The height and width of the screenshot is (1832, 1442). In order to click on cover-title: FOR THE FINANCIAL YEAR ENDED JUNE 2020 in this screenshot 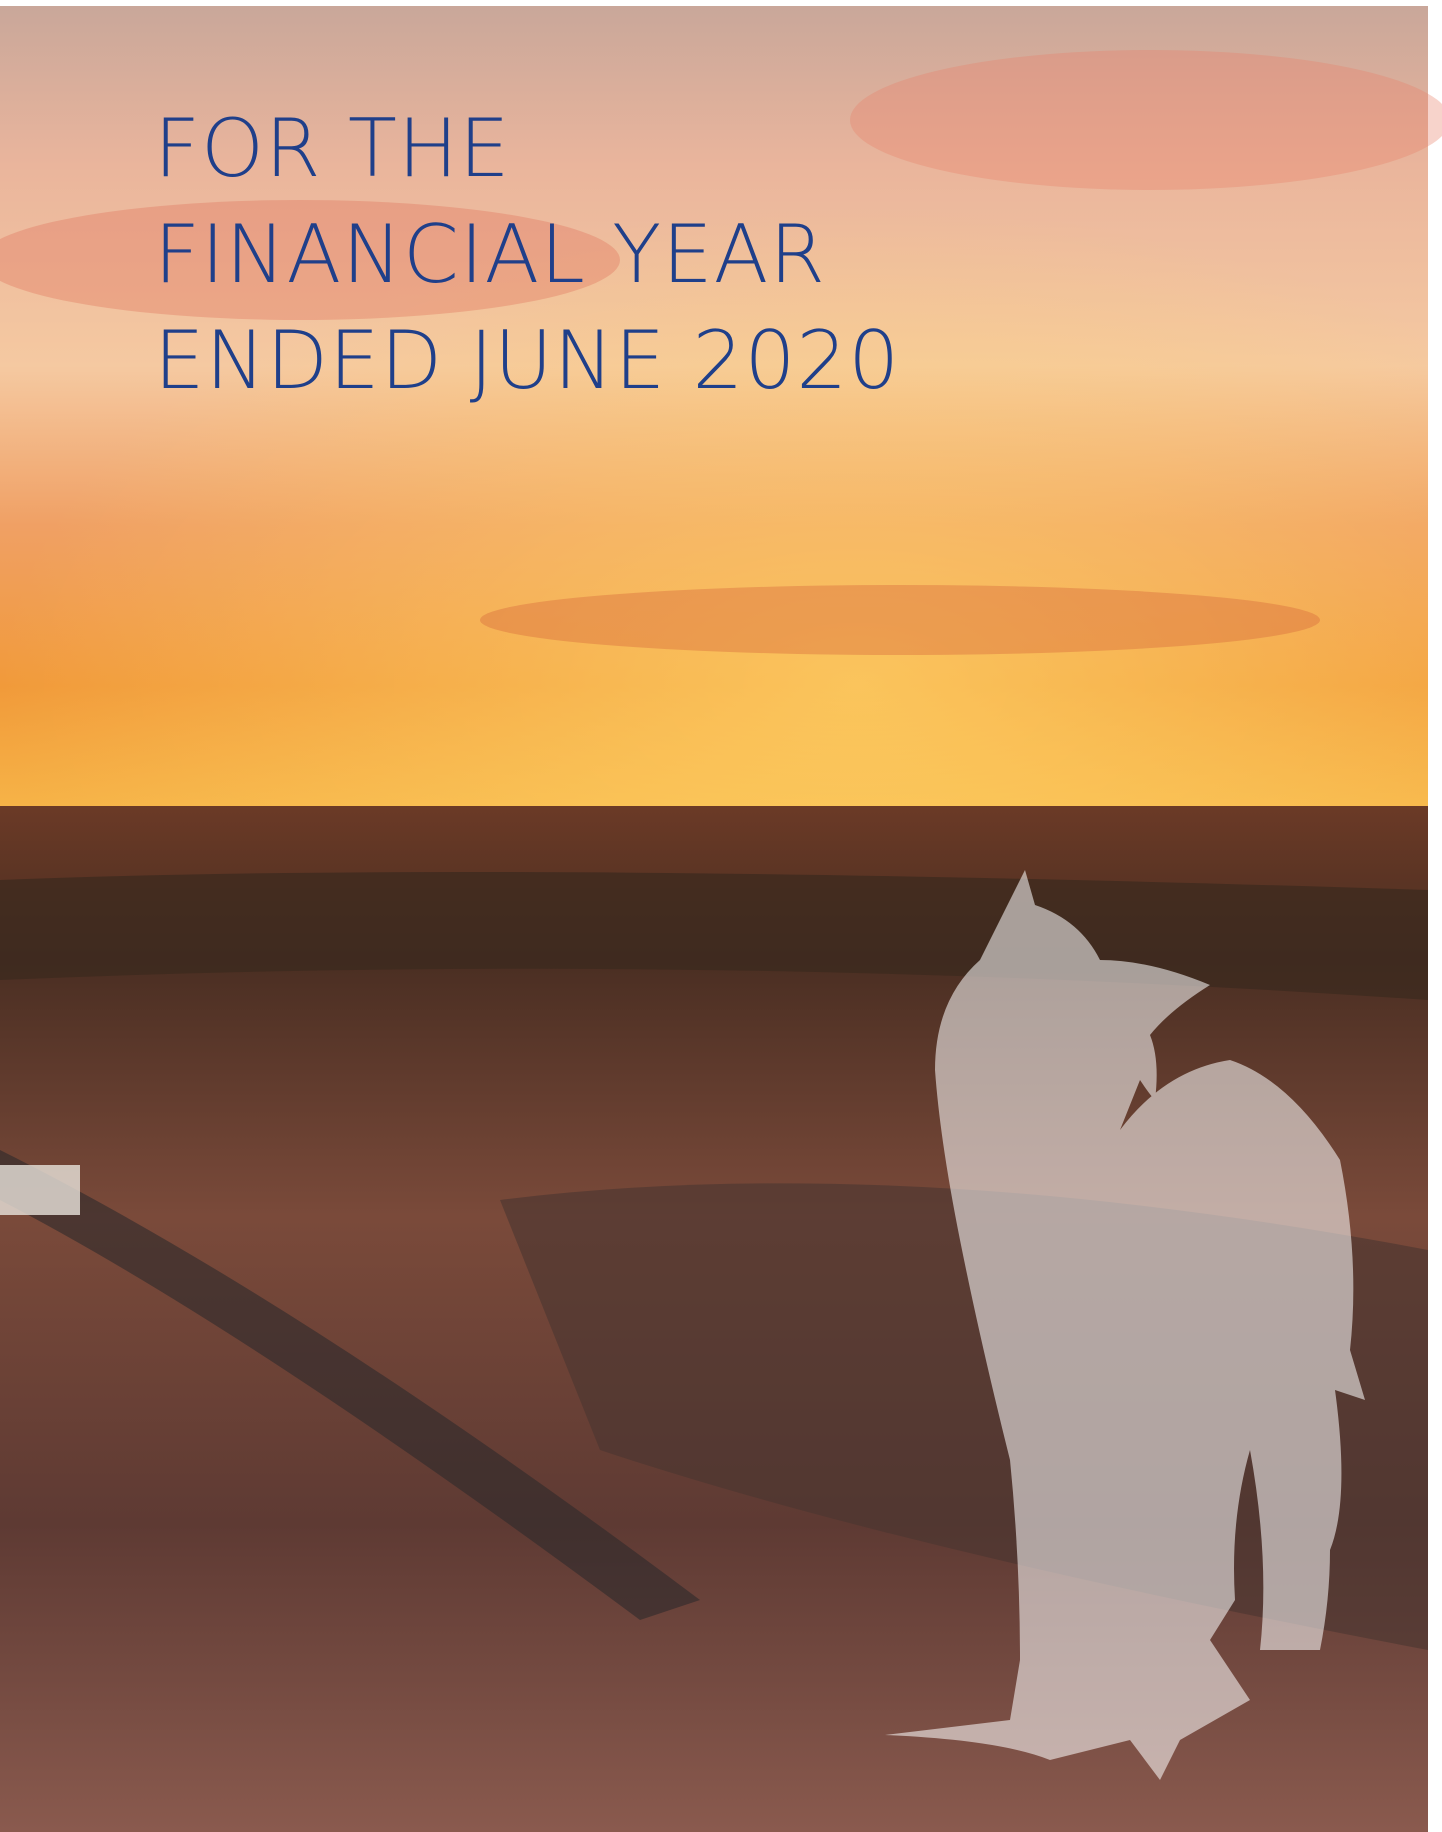, I will do `click(527, 255)`.